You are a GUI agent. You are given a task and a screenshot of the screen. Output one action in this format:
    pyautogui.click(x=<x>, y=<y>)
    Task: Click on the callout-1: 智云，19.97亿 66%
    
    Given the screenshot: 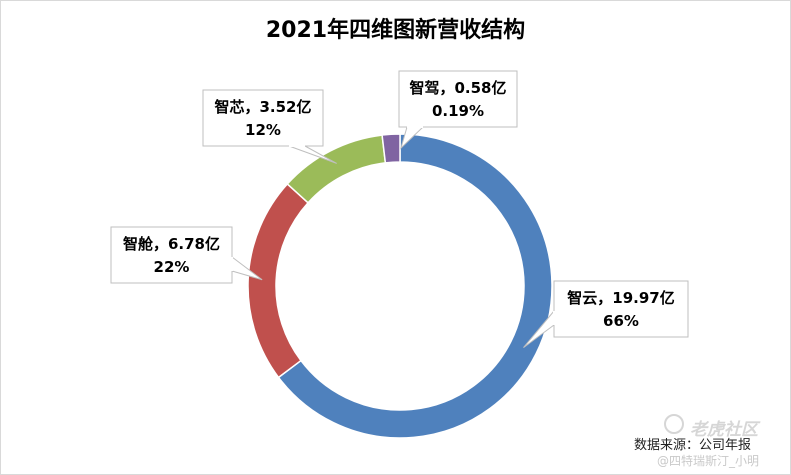 What is the action you would take?
    pyautogui.click(x=606, y=314)
    